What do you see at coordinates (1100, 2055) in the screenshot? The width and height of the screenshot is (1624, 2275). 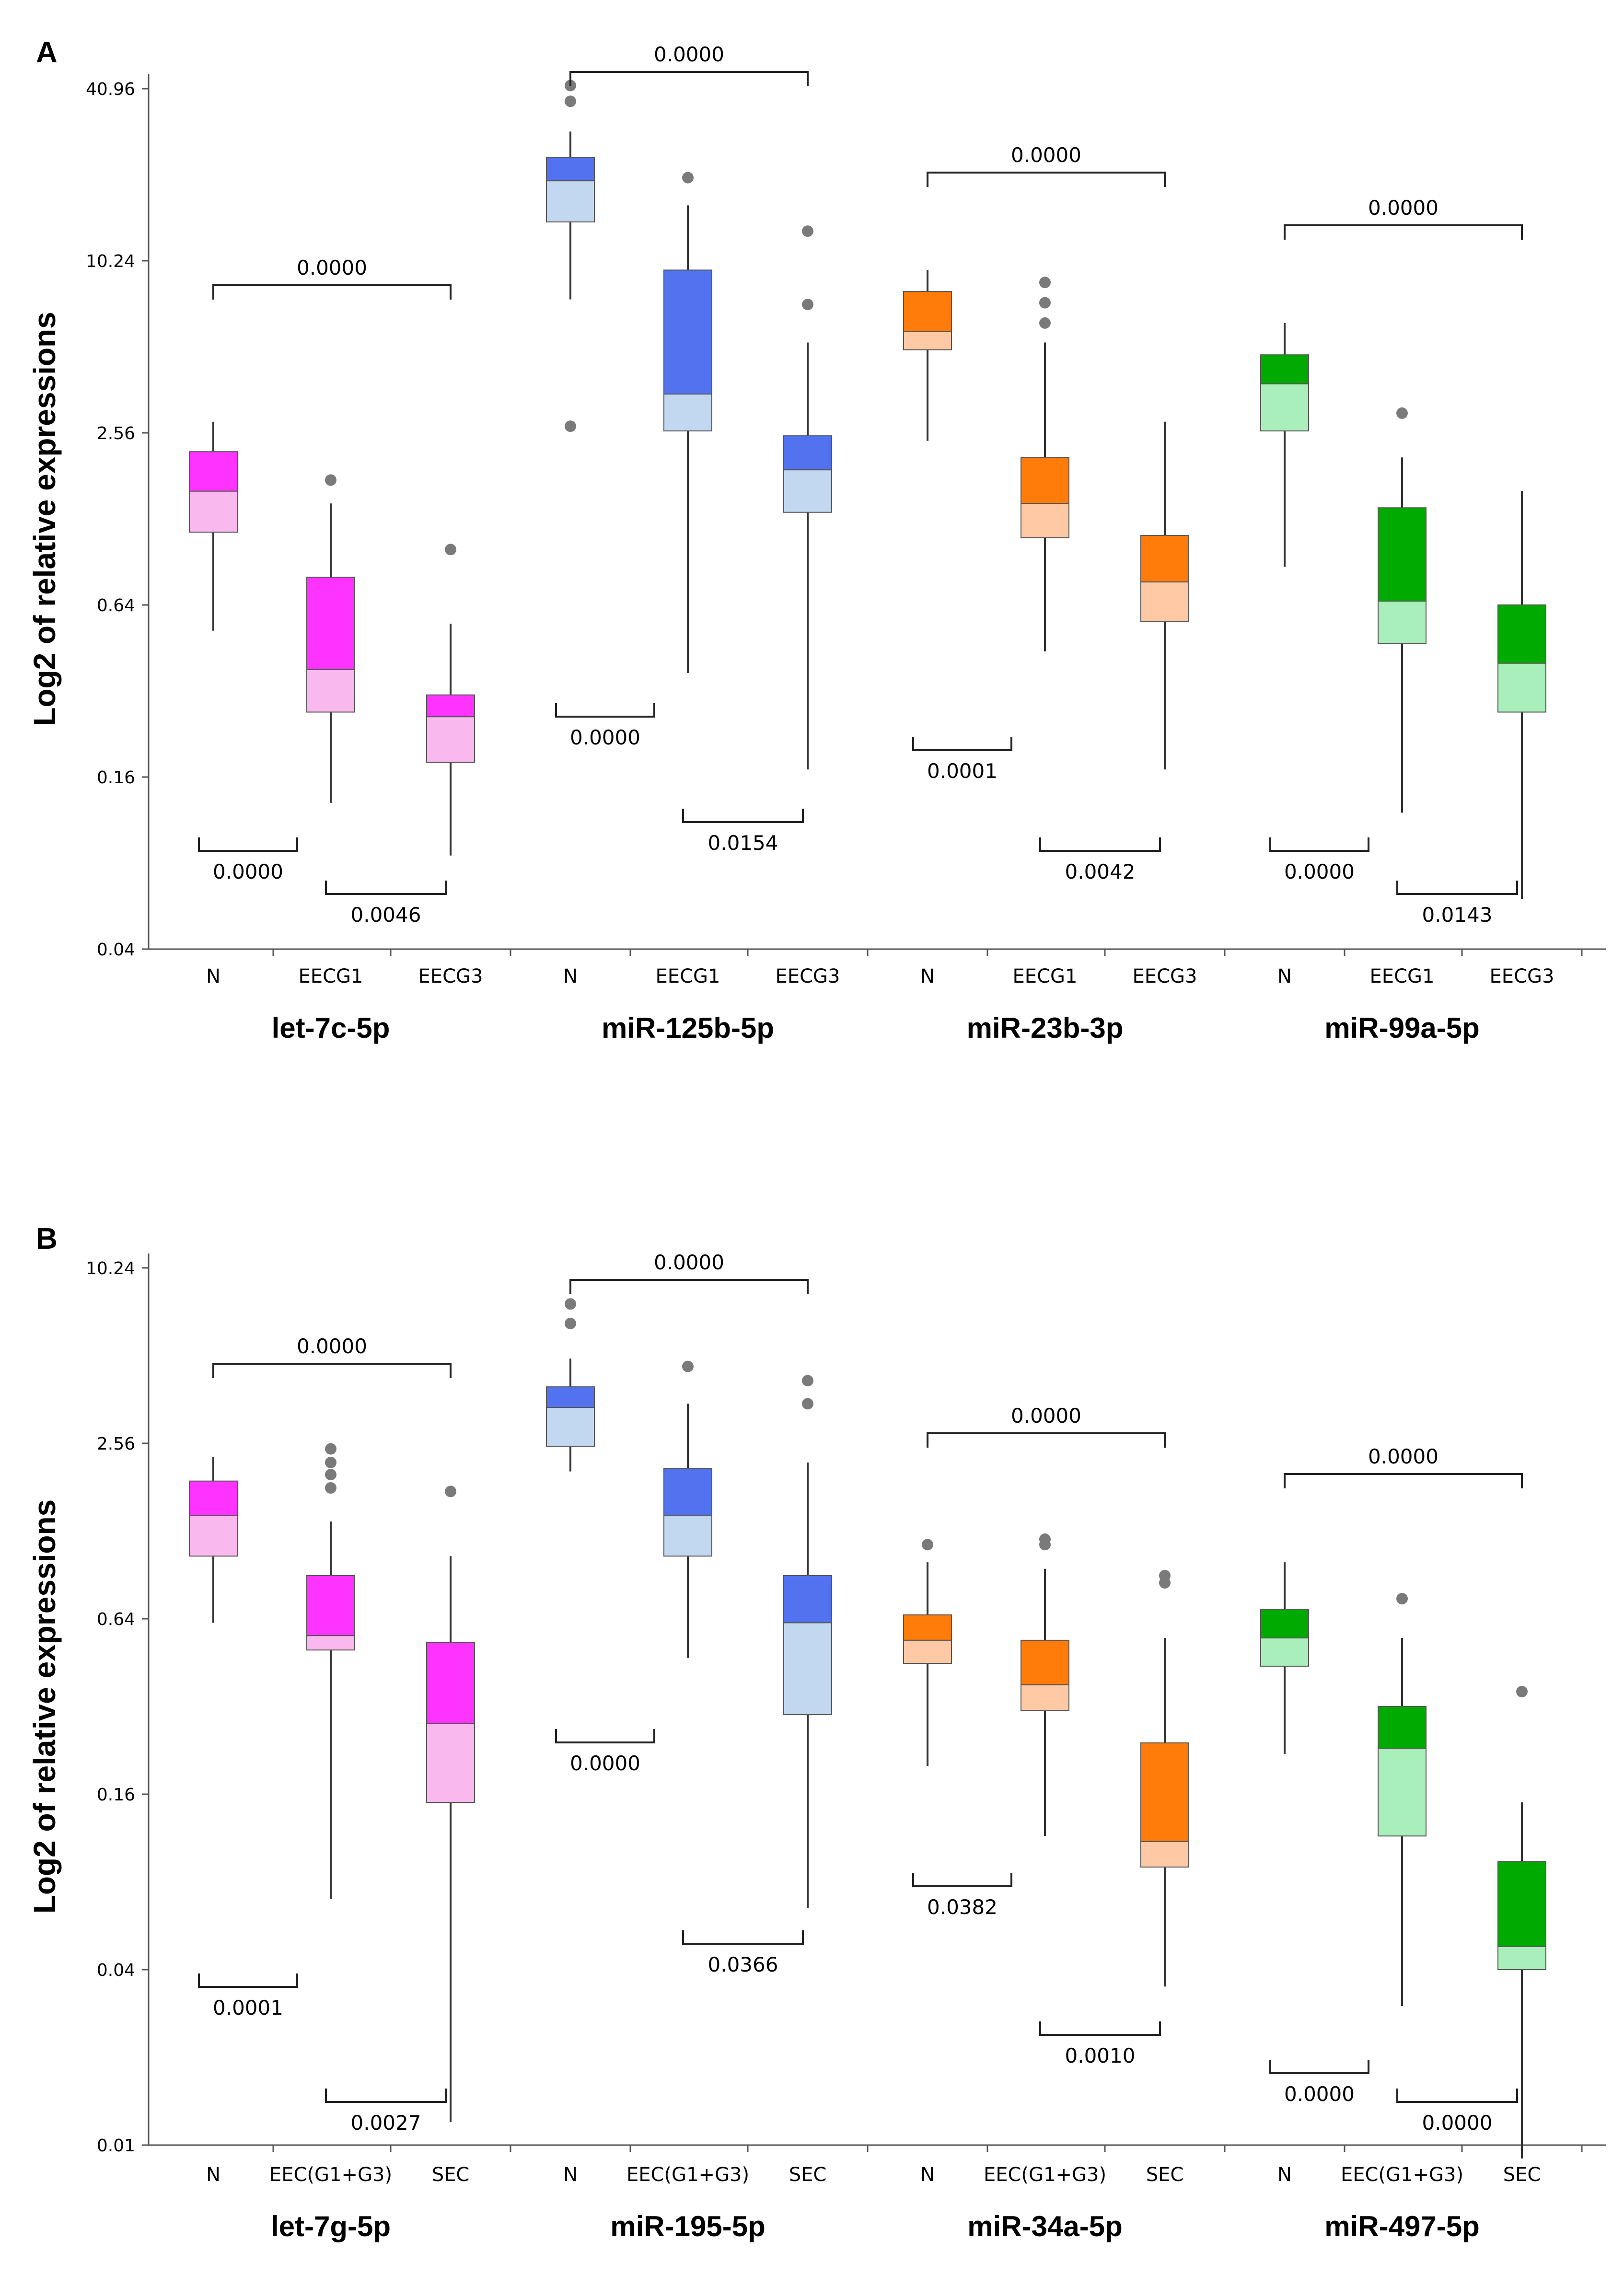 I see `p-value-low-2: 0.0010` at bounding box center [1100, 2055].